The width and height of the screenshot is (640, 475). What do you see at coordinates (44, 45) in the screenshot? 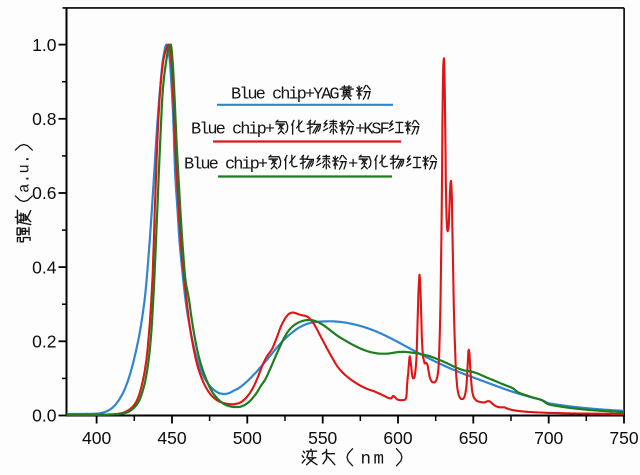
I see `svg-text: 1.0` at bounding box center [44, 45].